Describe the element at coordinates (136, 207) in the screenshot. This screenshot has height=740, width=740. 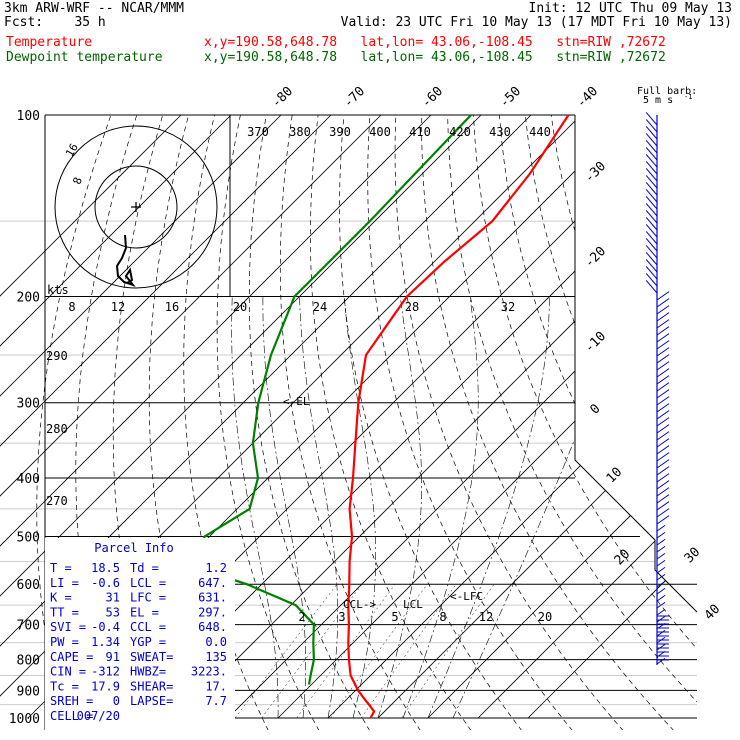
I see `hodograph-ring` at that location.